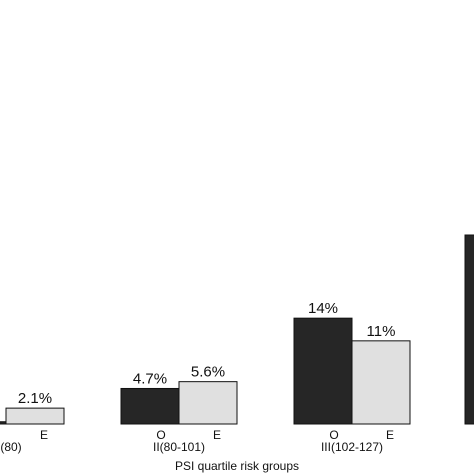 The width and height of the screenshot is (474, 474). Describe the element at coordinates (237, 466) in the screenshot. I see `x-axis-label: PSI quartile risk groups` at that location.